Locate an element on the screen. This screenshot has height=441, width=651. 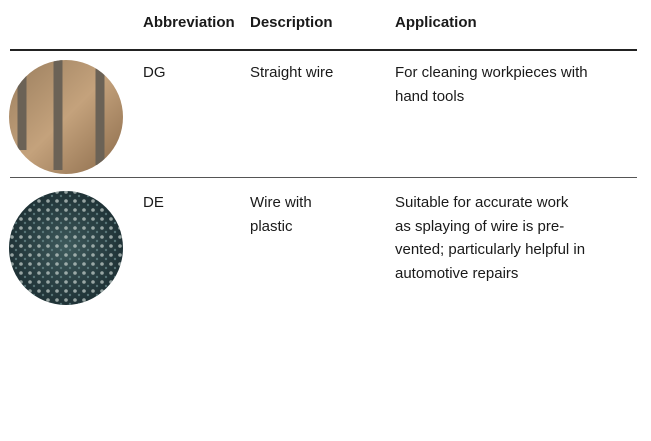
application-line: Suitable for accurate work is located at coordinates (482, 202).